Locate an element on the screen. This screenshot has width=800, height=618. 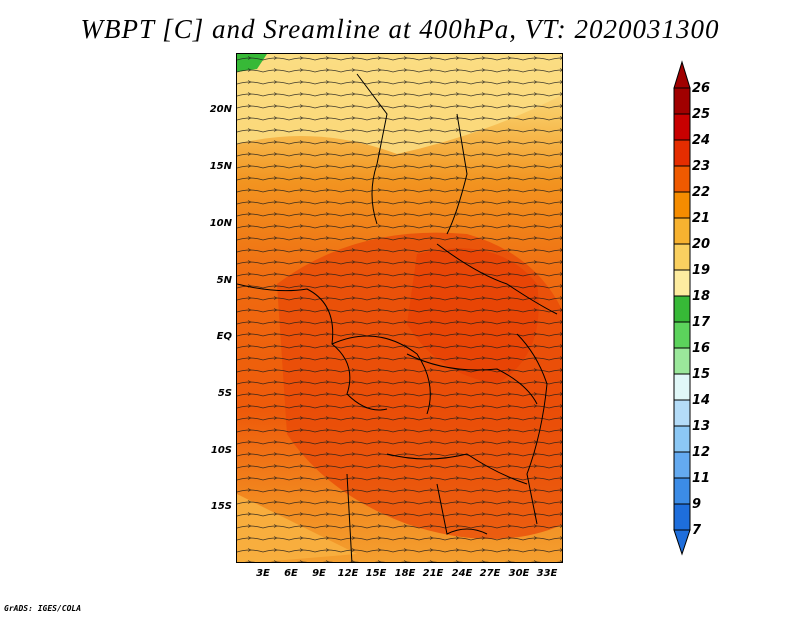
lat-label-5n: 5N is located at coordinates (224, 280).